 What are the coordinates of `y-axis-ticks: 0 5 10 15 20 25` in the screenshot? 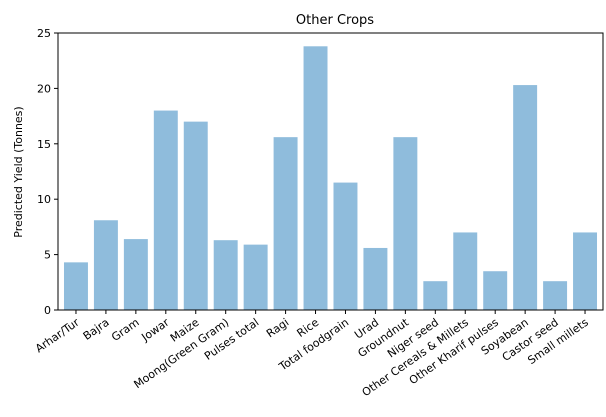 It's located at (47, 172).